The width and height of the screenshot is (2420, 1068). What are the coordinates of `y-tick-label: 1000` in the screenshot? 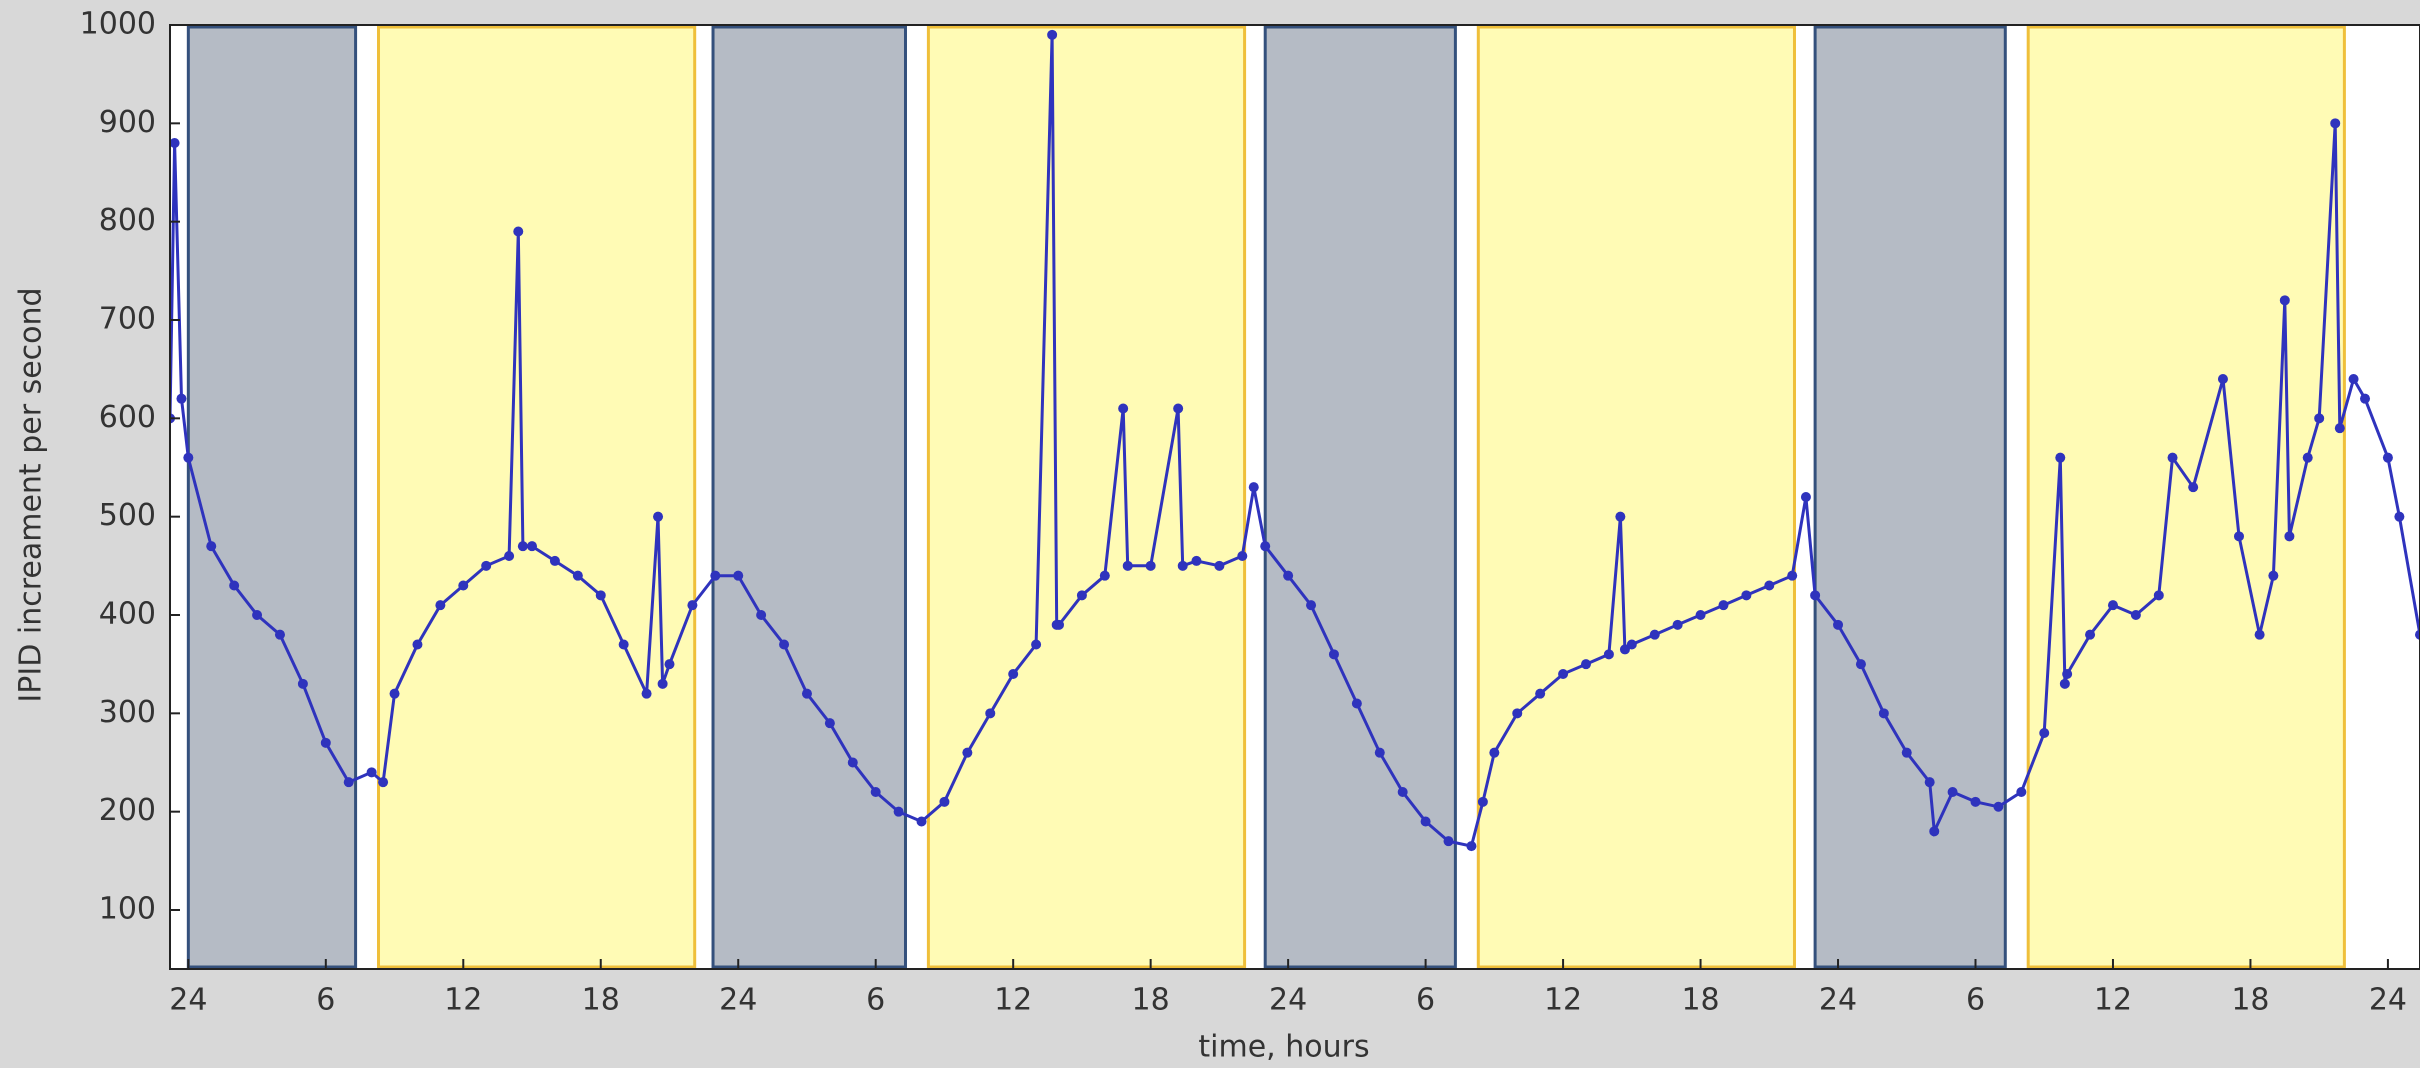 It's located at (118, 24).